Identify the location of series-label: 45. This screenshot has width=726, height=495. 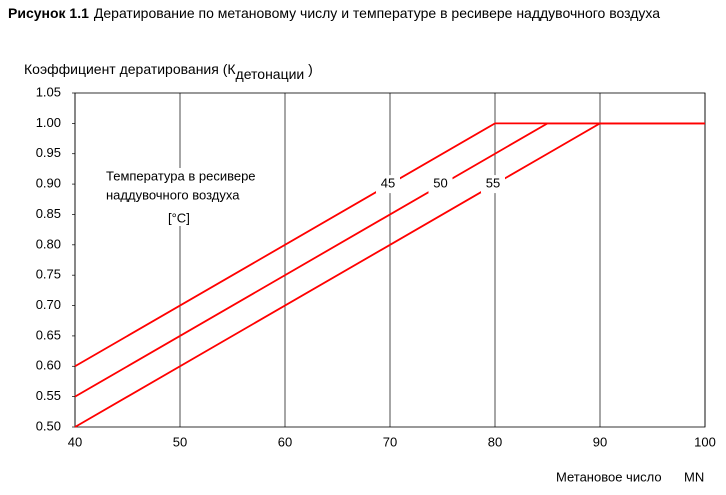
(388, 183).